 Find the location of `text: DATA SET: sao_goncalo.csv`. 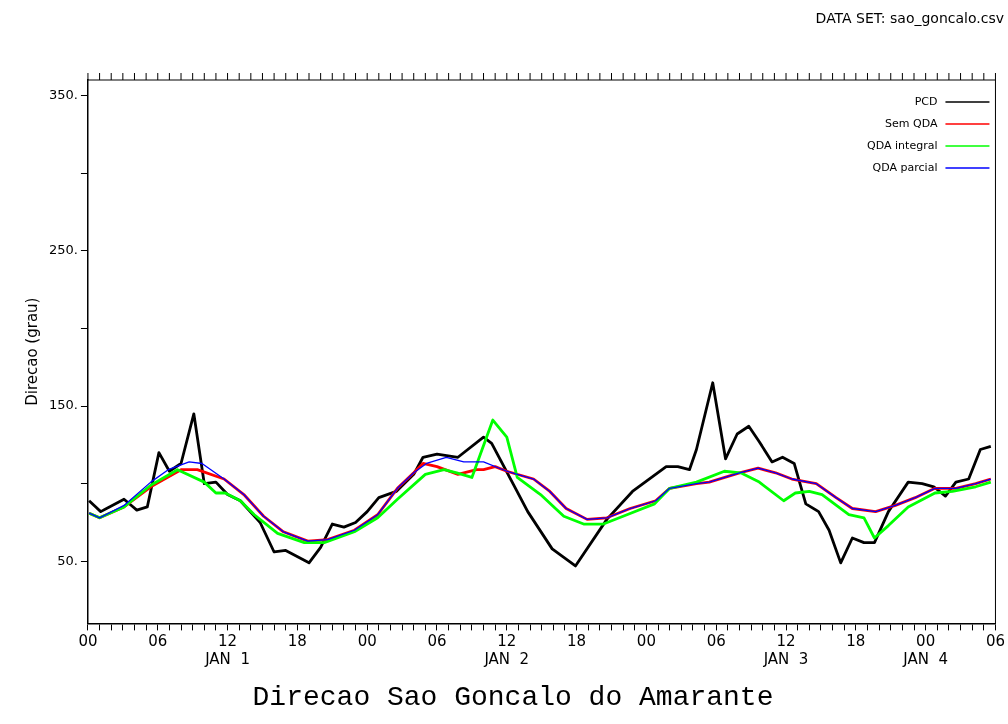

text: DATA SET: sao_goncalo.csv is located at coordinates (909, 18).